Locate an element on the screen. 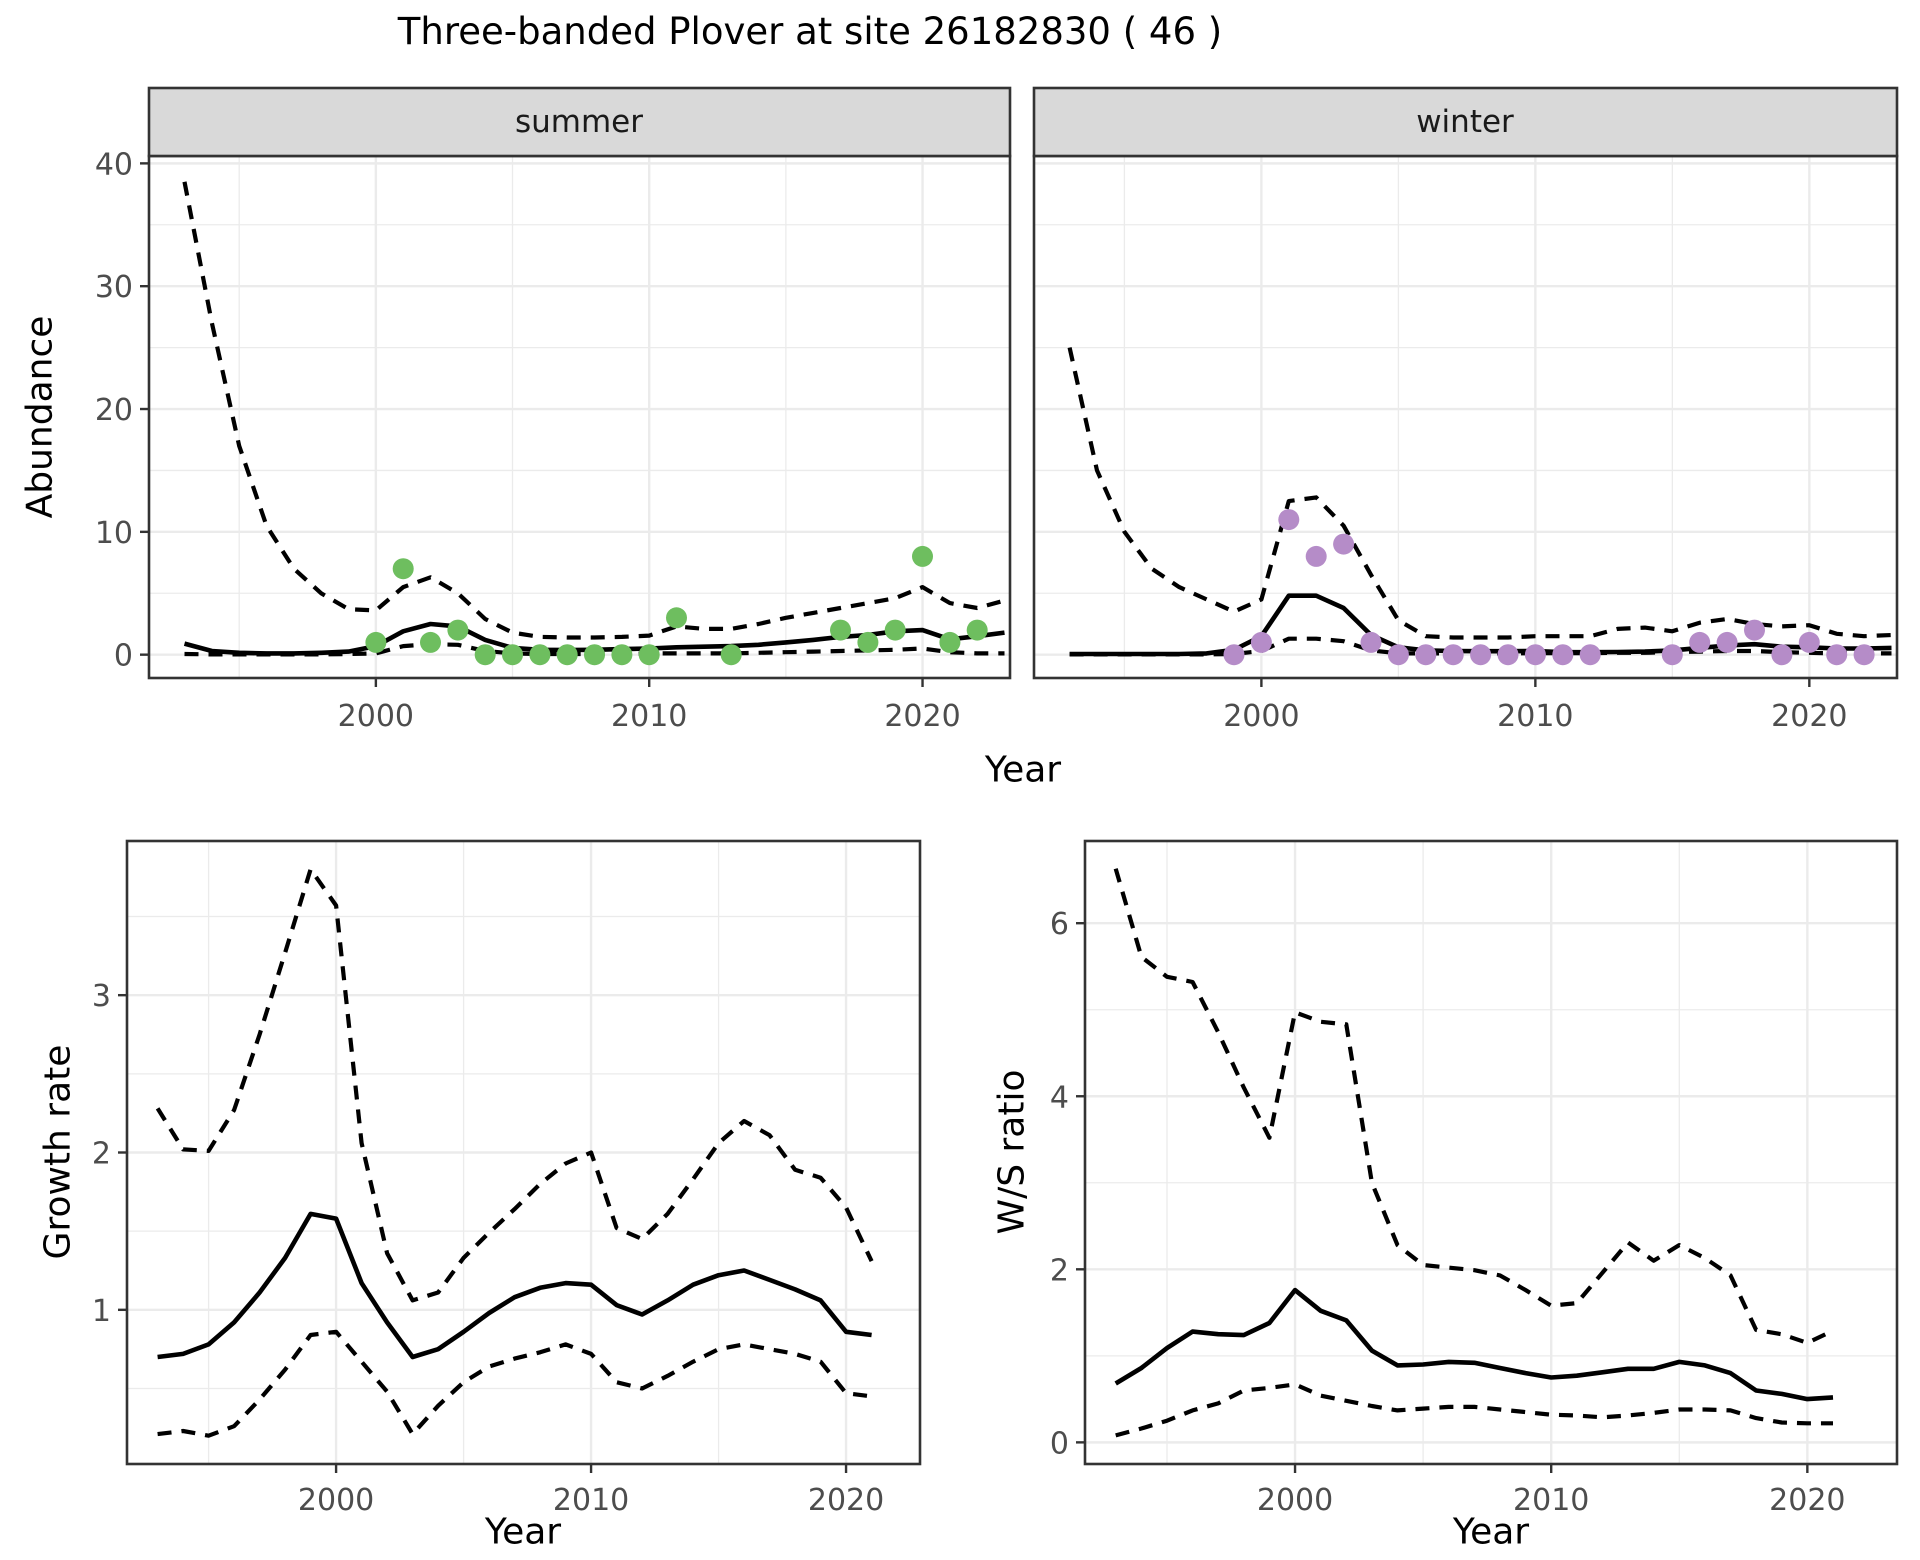 The height and width of the screenshot is (1560, 1920). x-axis-title-year-top: Year is located at coordinates (1023, 770).